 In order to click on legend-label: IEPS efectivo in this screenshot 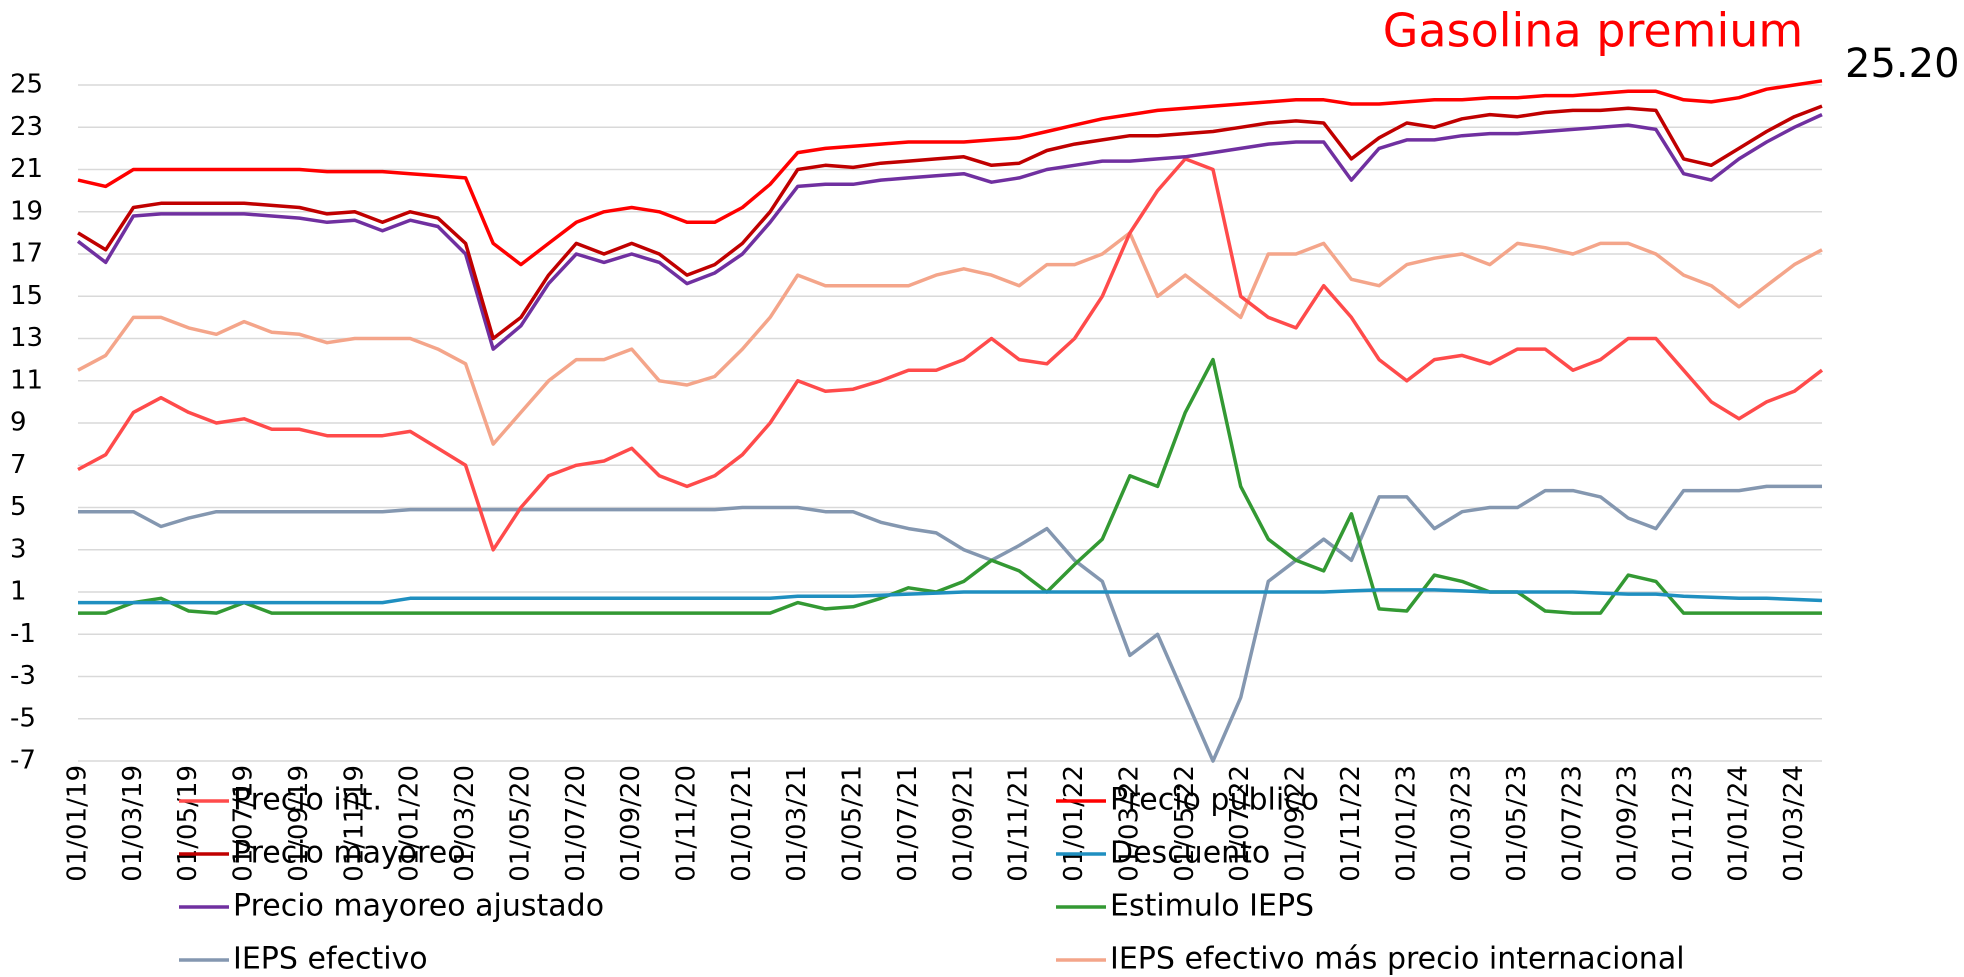, I will do `click(330, 959)`.